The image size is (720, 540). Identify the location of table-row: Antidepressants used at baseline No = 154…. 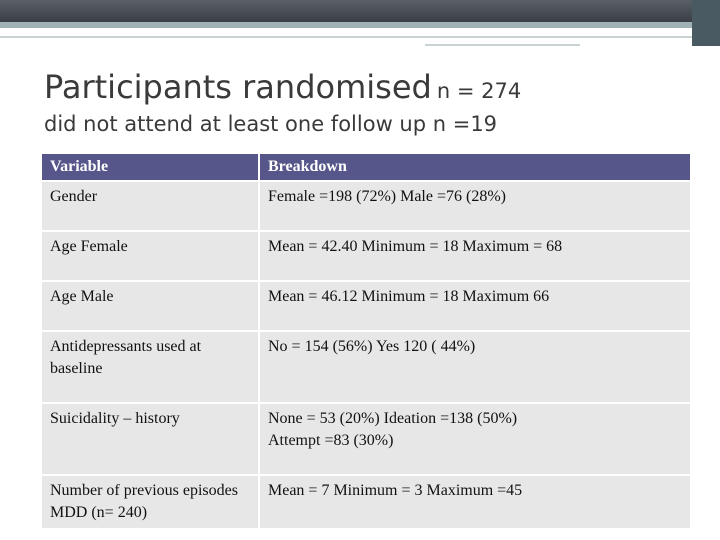
(366, 367).